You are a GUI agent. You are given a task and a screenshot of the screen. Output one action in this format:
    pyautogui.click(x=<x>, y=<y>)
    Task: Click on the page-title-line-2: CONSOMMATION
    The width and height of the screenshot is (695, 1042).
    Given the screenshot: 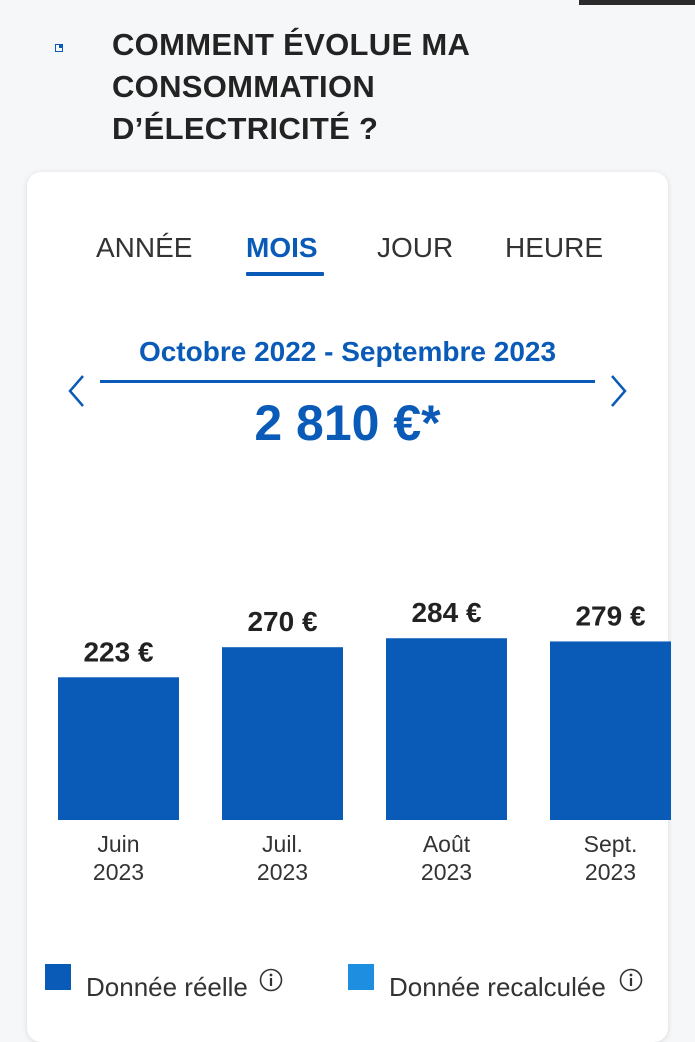 What is the action you would take?
    pyautogui.click(x=244, y=86)
    